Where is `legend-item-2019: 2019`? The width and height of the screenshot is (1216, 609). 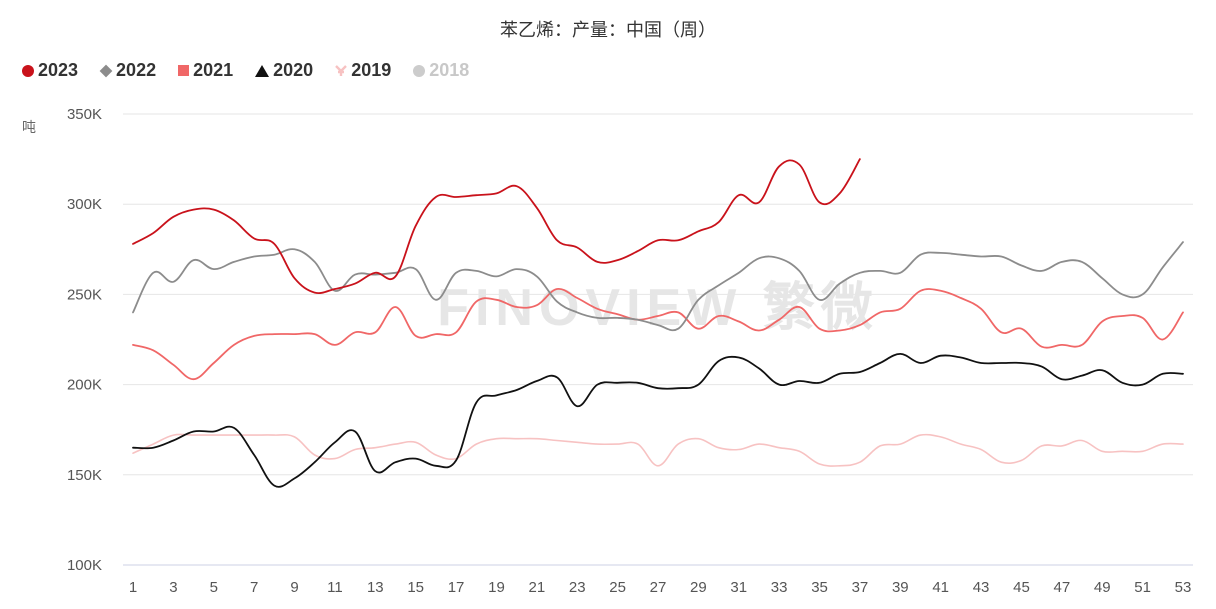
legend-item-2019: 2019 is located at coordinates (363, 70).